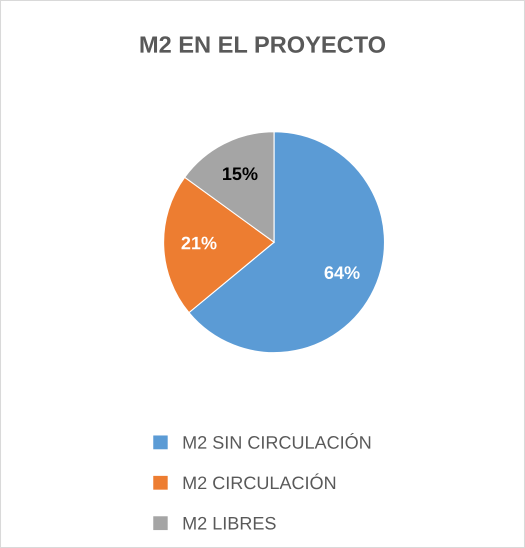  I want to click on data-label: 15%, so click(240, 173).